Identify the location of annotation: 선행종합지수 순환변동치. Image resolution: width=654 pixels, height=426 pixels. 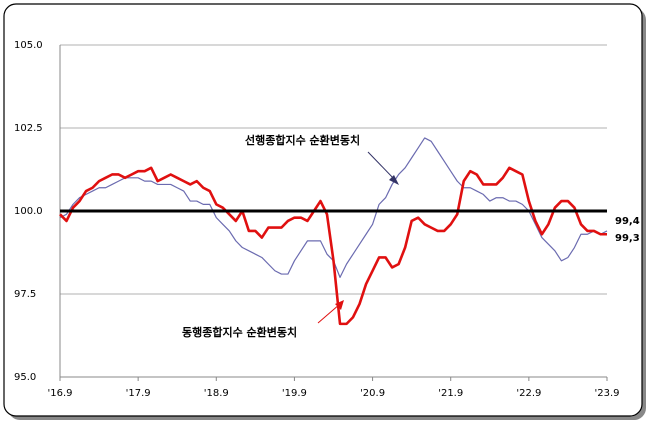
(302, 140).